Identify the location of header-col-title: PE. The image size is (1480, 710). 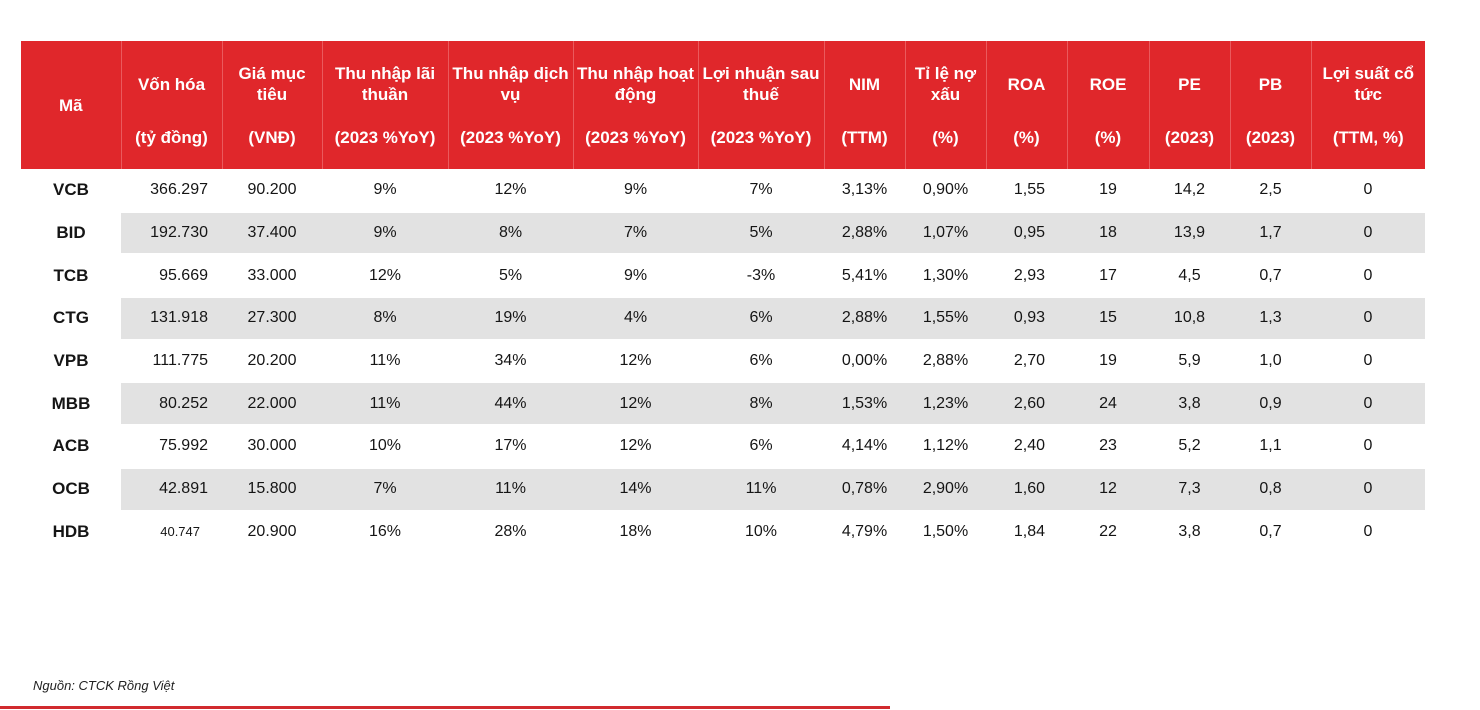
(1190, 84).